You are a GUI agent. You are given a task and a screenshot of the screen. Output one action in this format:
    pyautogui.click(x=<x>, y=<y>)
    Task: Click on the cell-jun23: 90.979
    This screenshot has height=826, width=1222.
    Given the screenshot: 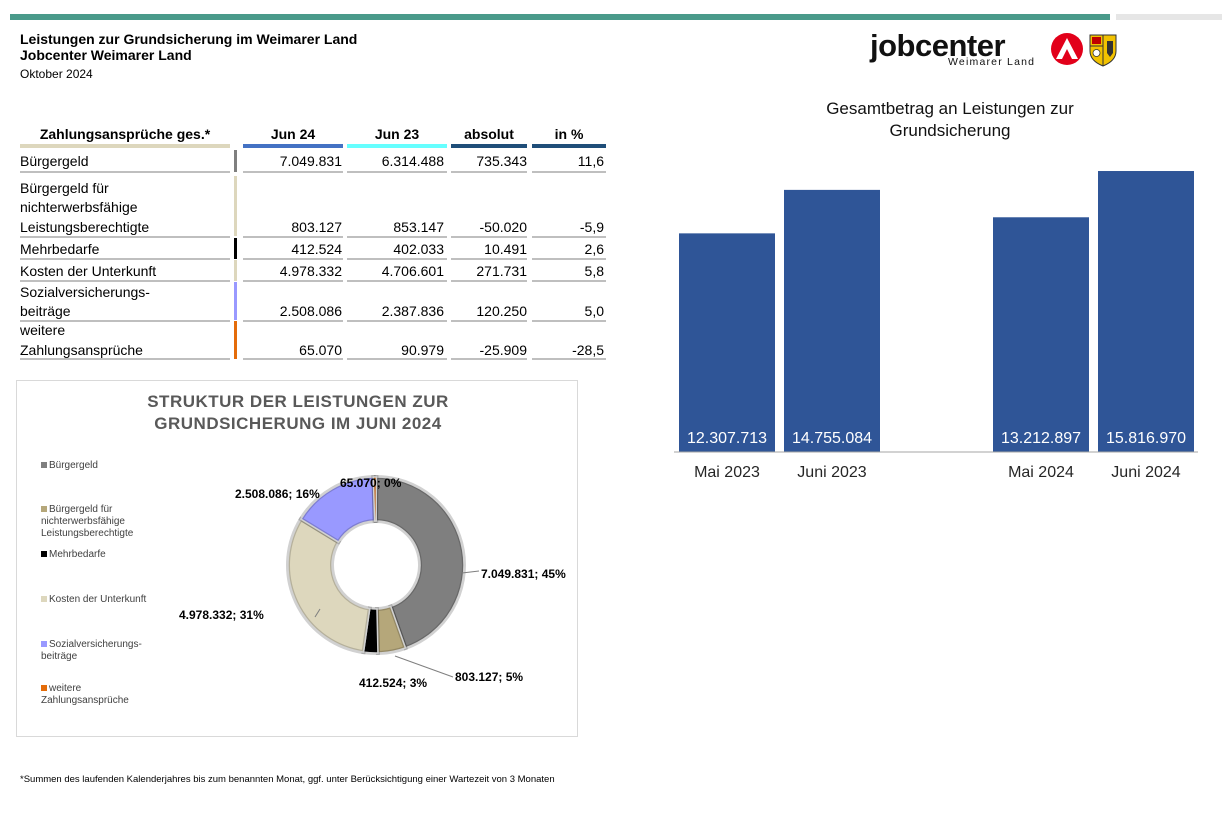 What is the action you would take?
    pyautogui.click(x=422, y=350)
    